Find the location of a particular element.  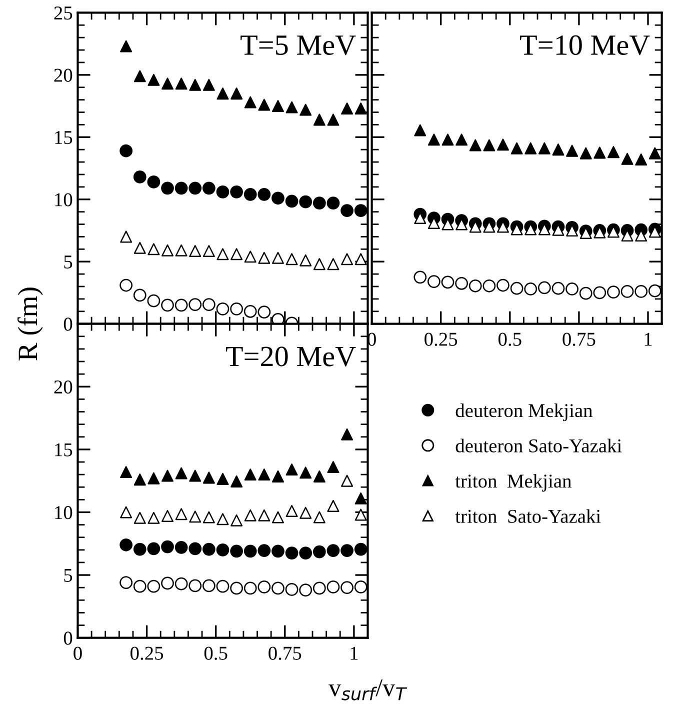

y-tick-label: 25 is located at coordinates (63, 13).